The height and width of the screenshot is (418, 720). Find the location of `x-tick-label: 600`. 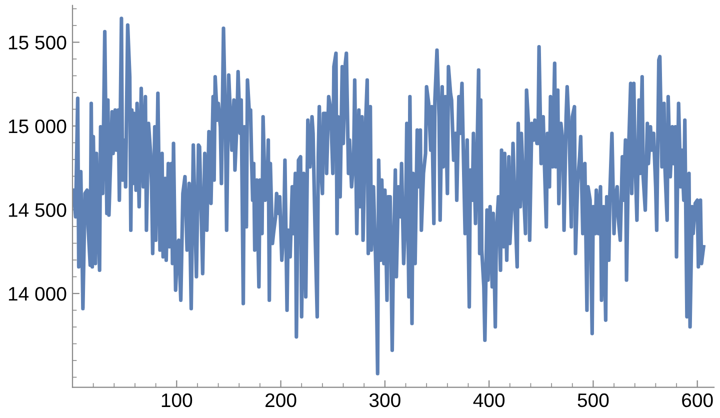

x-tick-label: 600 is located at coordinates (697, 400).